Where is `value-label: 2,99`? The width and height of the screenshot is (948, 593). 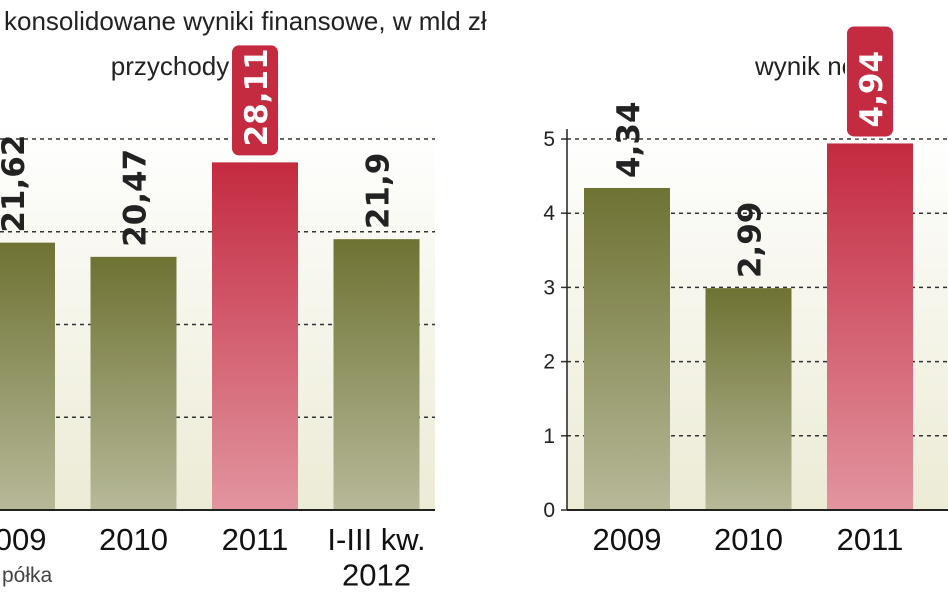
value-label: 2,99 is located at coordinates (751, 240).